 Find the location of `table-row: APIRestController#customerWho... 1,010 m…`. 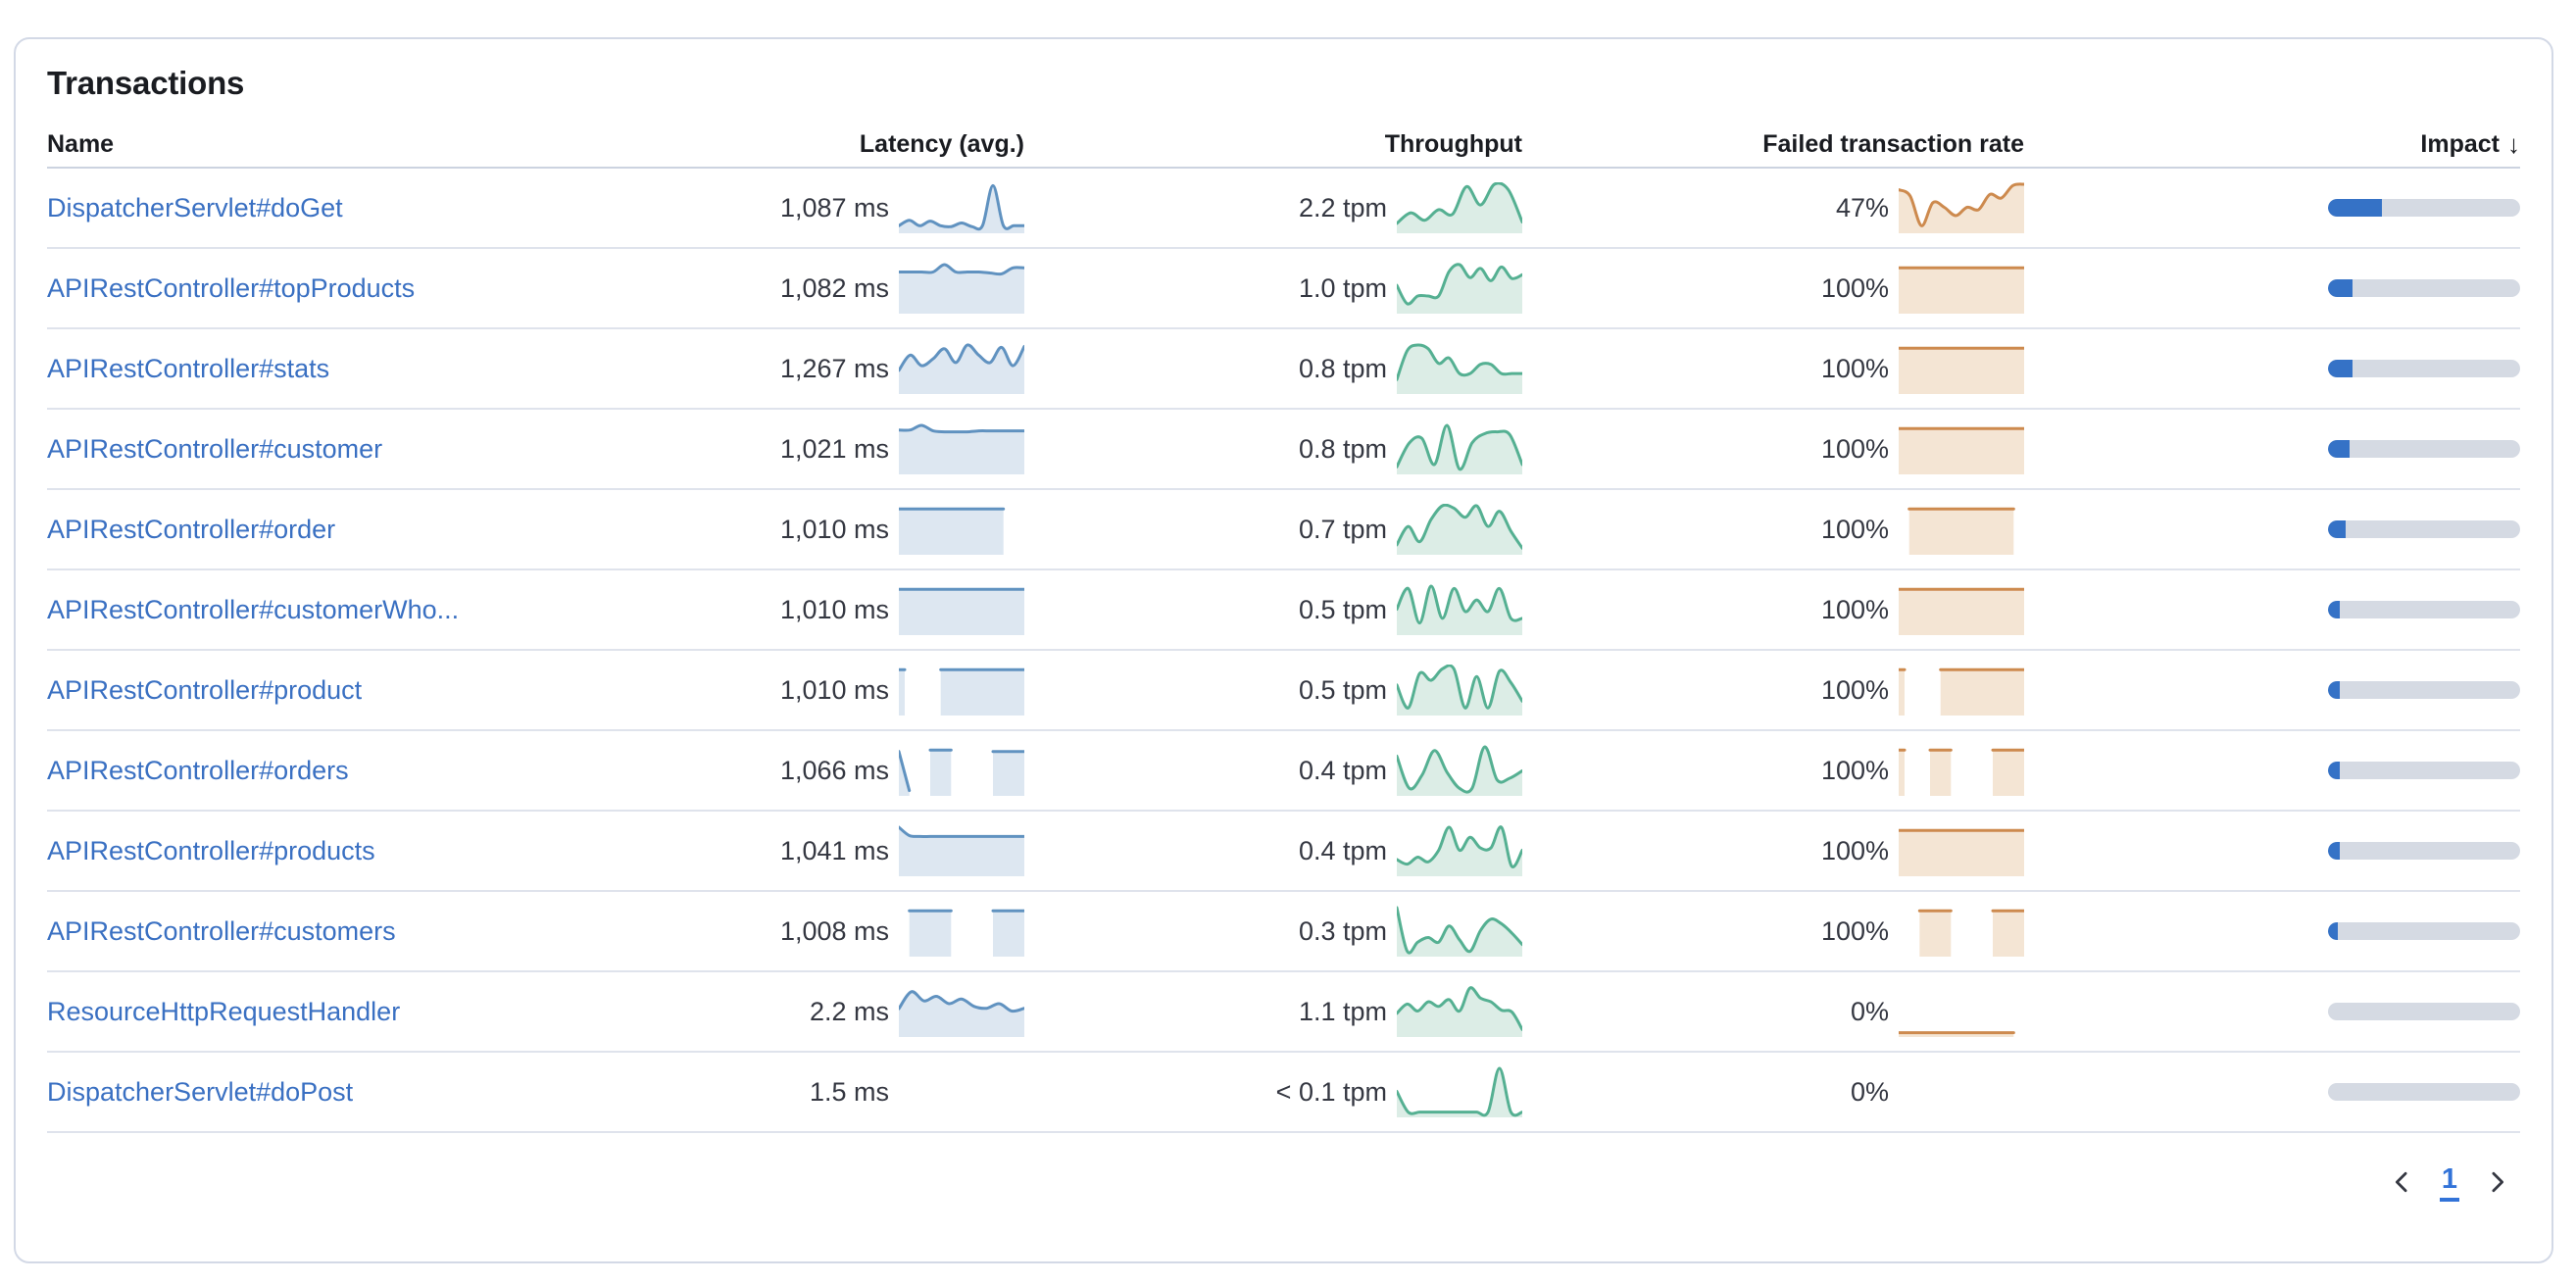

table-row: APIRestController#customerWho... 1,010 m… is located at coordinates (1283, 610).